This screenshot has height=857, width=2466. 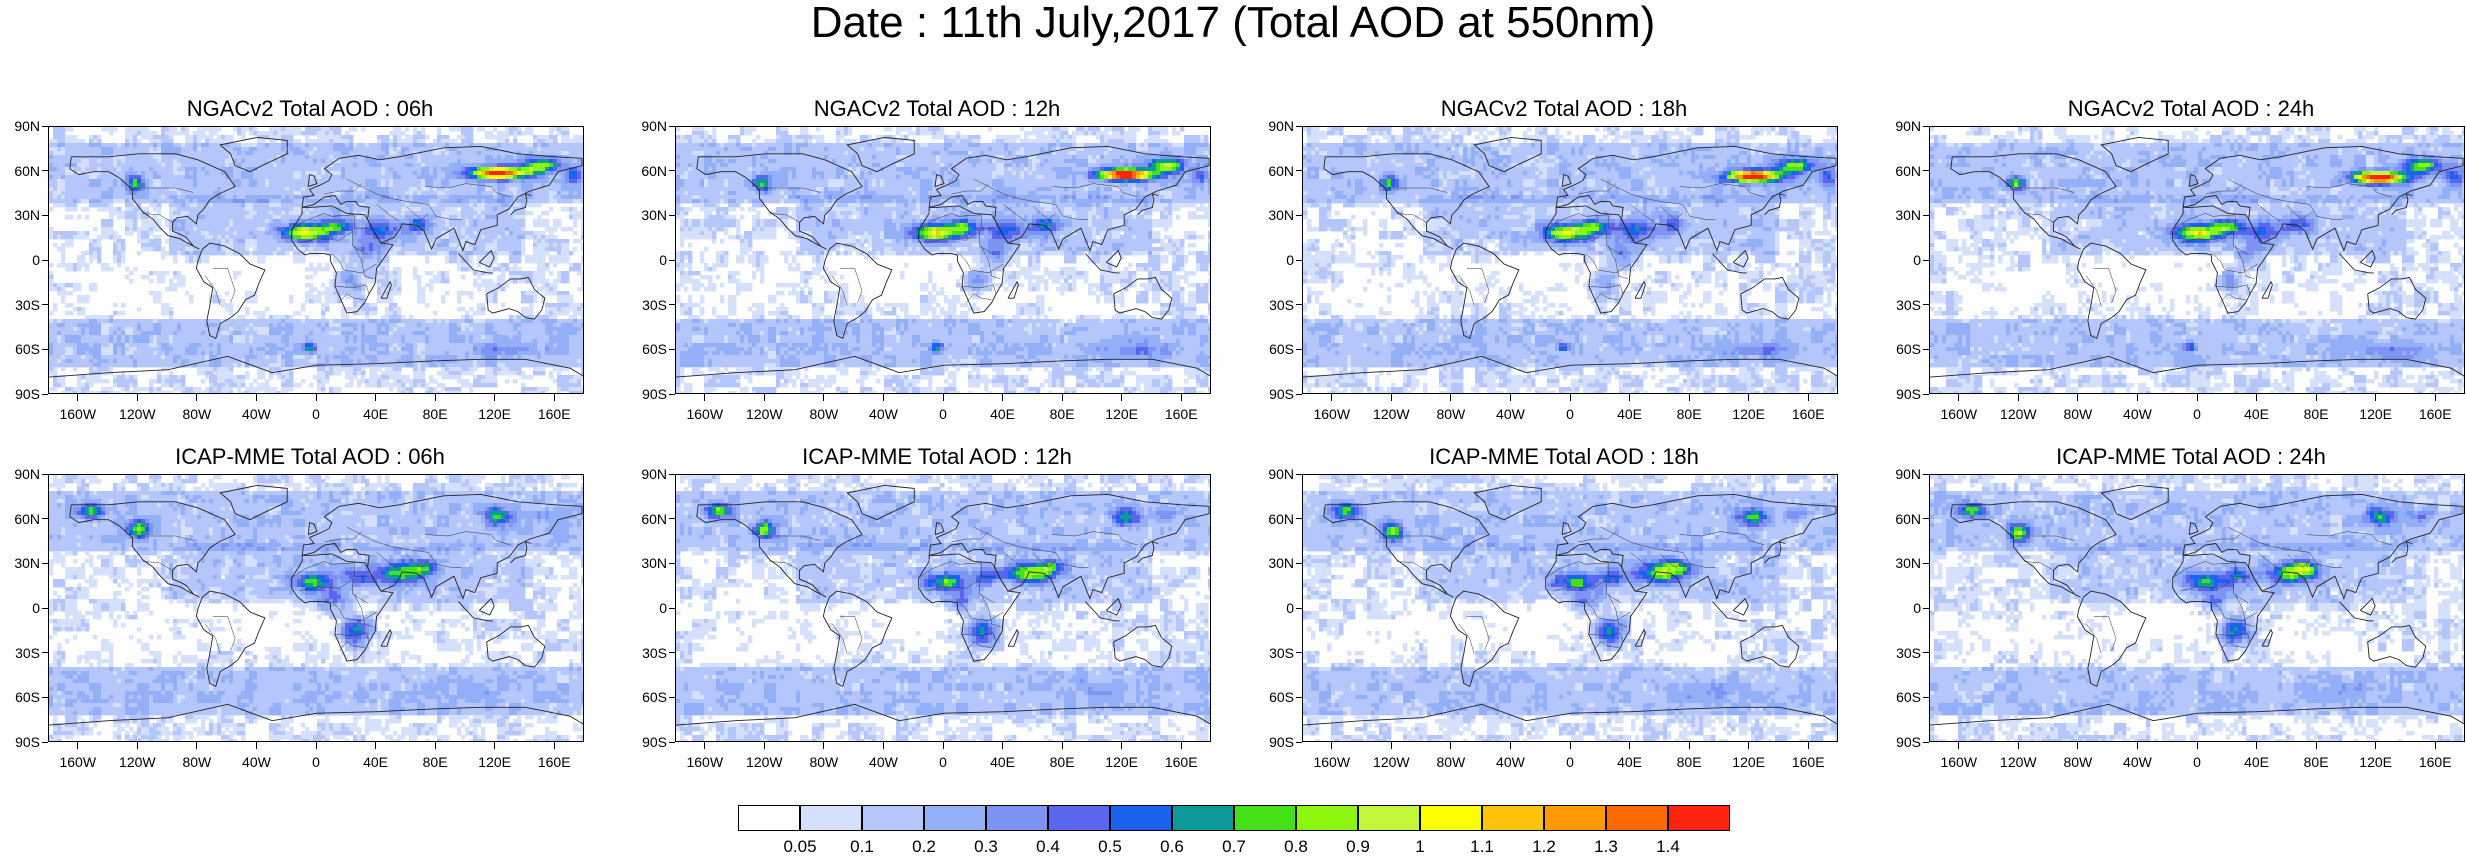 I want to click on colorbar-level-label: 1.1, so click(x=1482, y=847).